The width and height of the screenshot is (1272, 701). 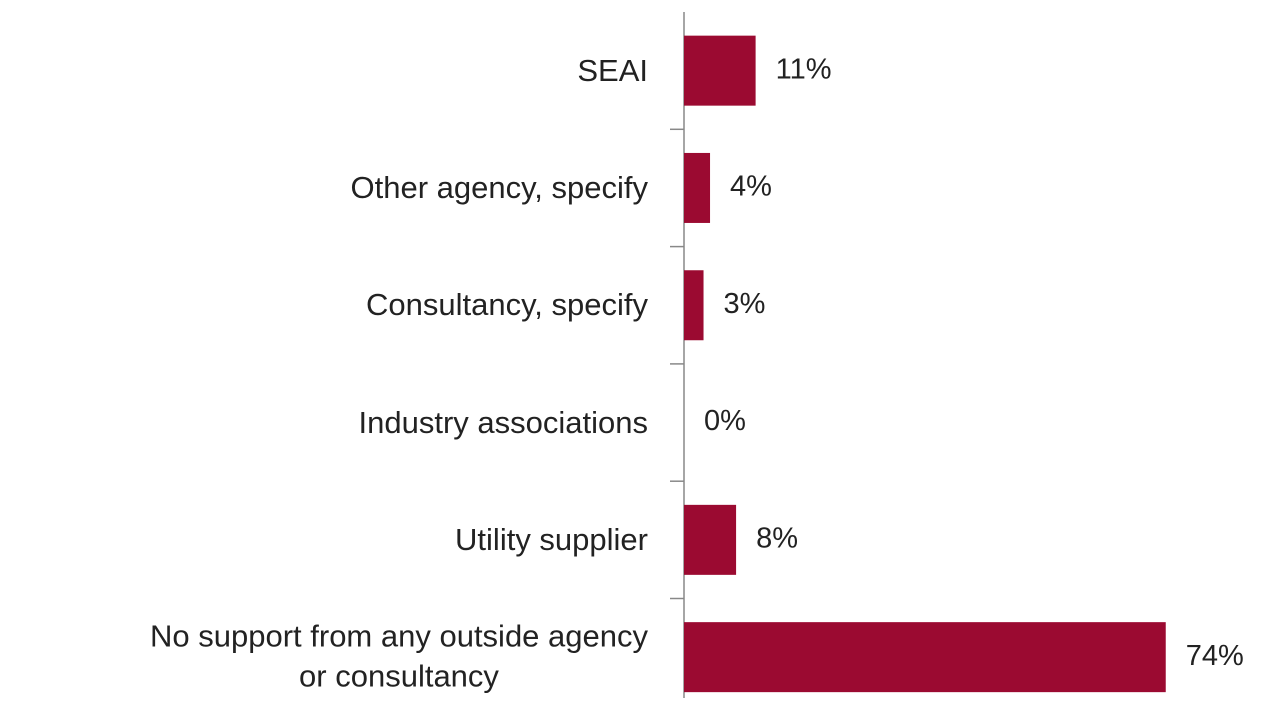 What do you see at coordinates (612, 70) in the screenshot?
I see `category-label: SEAI` at bounding box center [612, 70].